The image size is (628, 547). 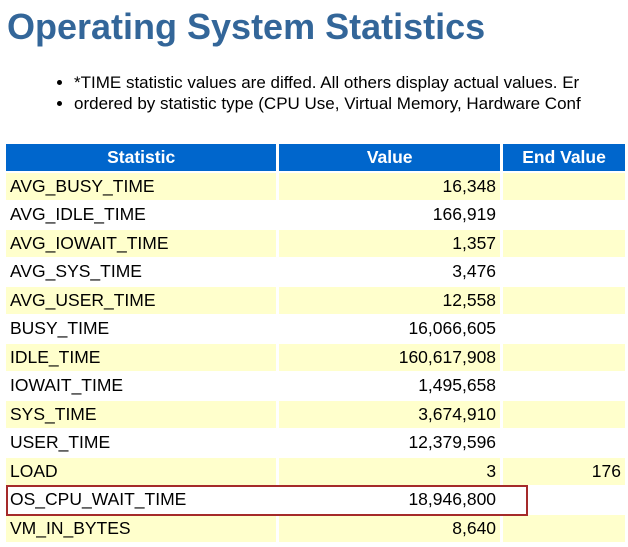 I want to click on value-cell: 12,379,596, so click(x=390, y=442).